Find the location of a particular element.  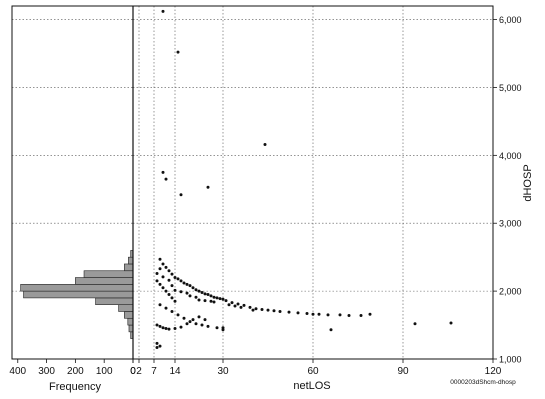

histogram-bars is located at coordinates (77, 294).